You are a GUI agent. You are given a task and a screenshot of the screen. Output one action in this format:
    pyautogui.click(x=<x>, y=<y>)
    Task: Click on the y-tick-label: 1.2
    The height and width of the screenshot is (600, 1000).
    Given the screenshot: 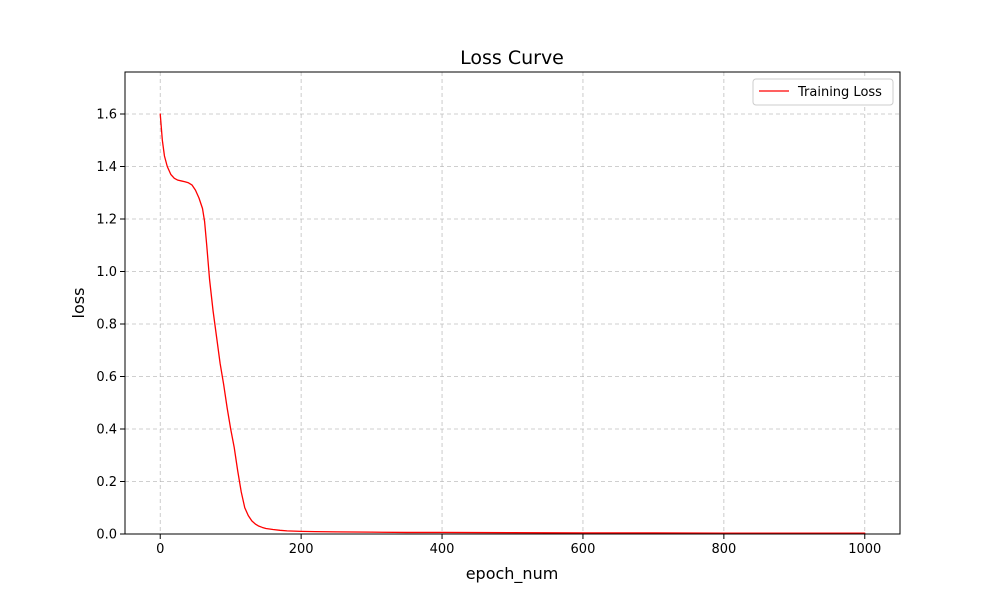 What is the action you would take?
    pyautogui.click(x=106, y=220)
    